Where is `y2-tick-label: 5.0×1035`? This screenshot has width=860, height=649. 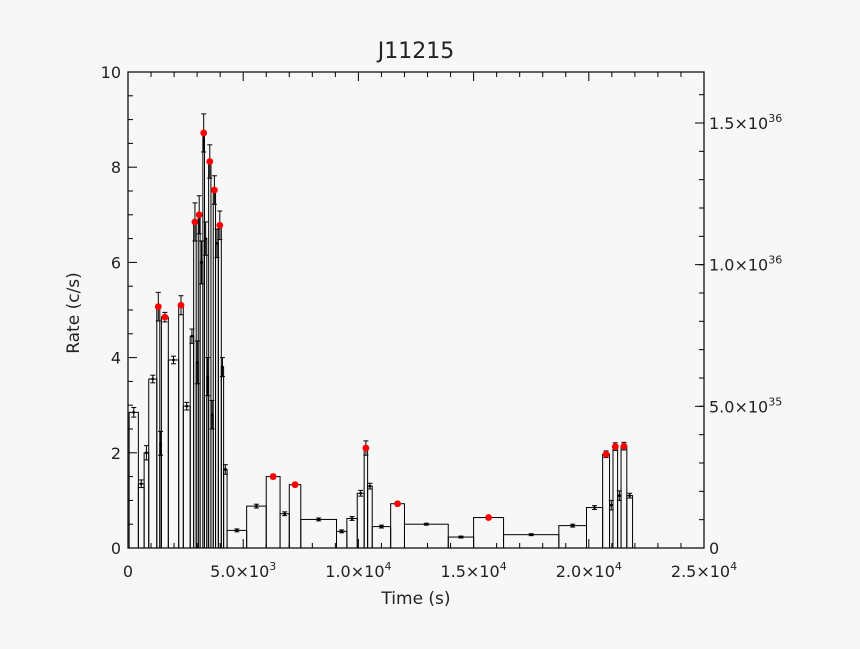 y2-tick-label: 5.0×1035 is located at coordinates (745, 405).